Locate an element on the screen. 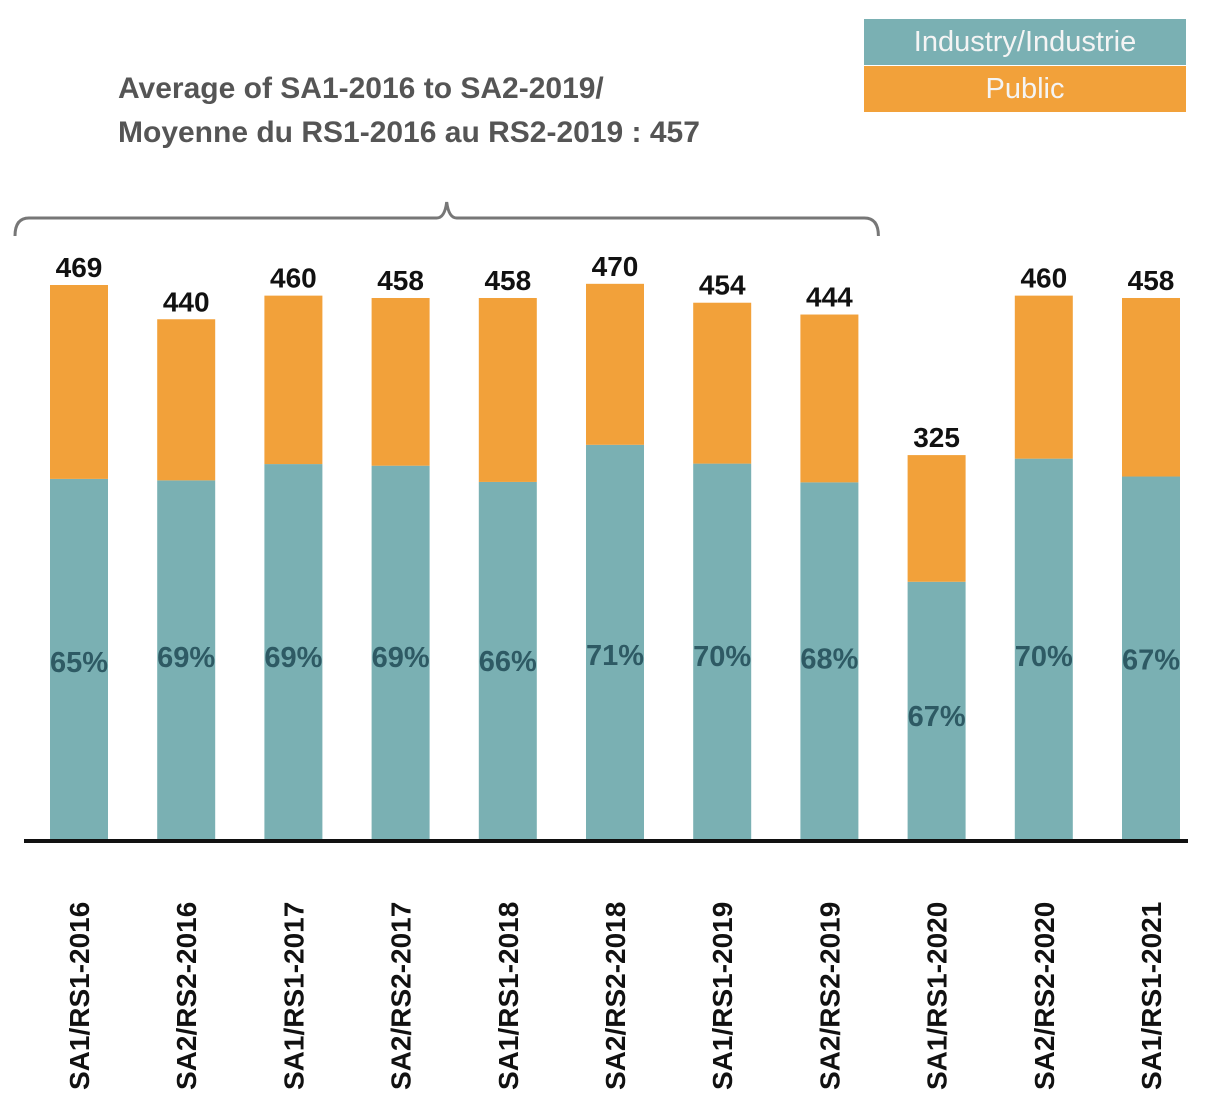 This screenshot has width=1217, height=1107. x-tick-label: SA1/RS1-2019 is located at coordinates (722, 996).